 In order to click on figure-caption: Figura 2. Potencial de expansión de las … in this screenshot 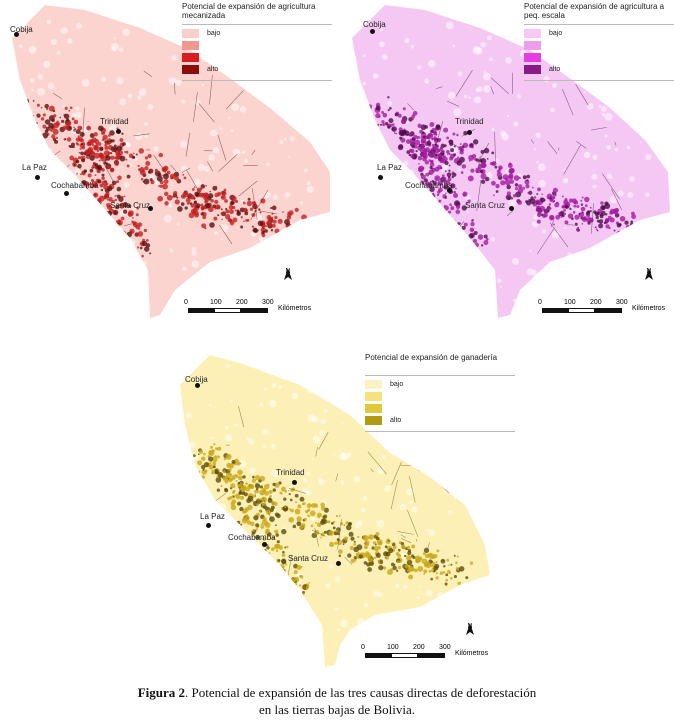, I will do `click(337, 701)`.